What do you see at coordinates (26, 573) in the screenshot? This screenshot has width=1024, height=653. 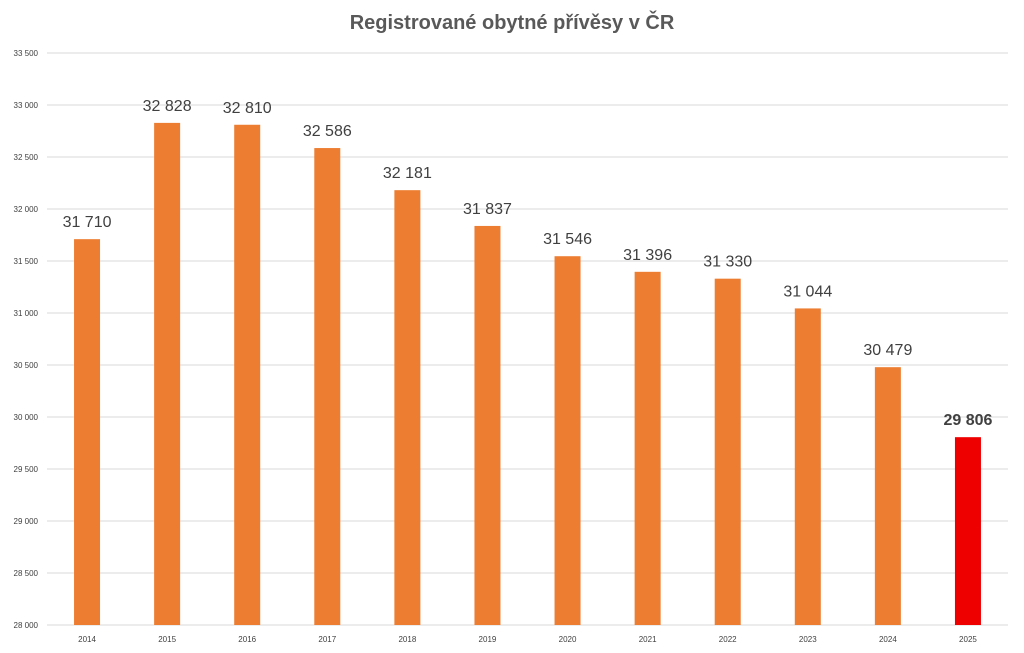 I see `y-tick-label: 28 500` at bounding box center [26, 573].